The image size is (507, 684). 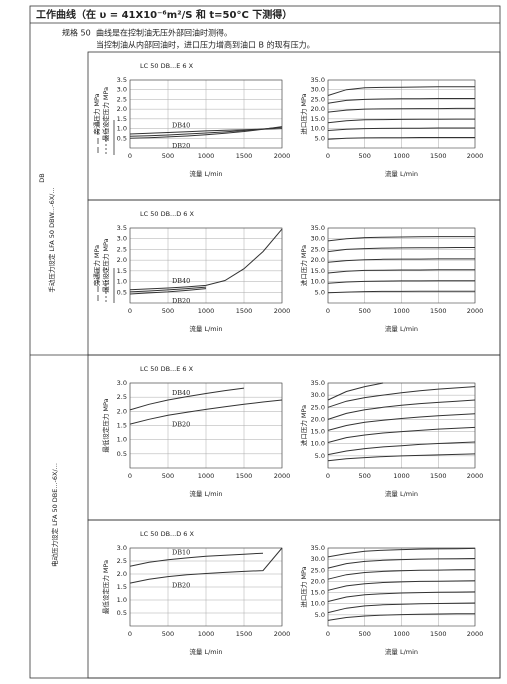 What do you see at coordinates (164, 33) in the screenshot?
I see `note: 曲线是在控制油无压外部回油时测得。` at bounding box center [164, 33].